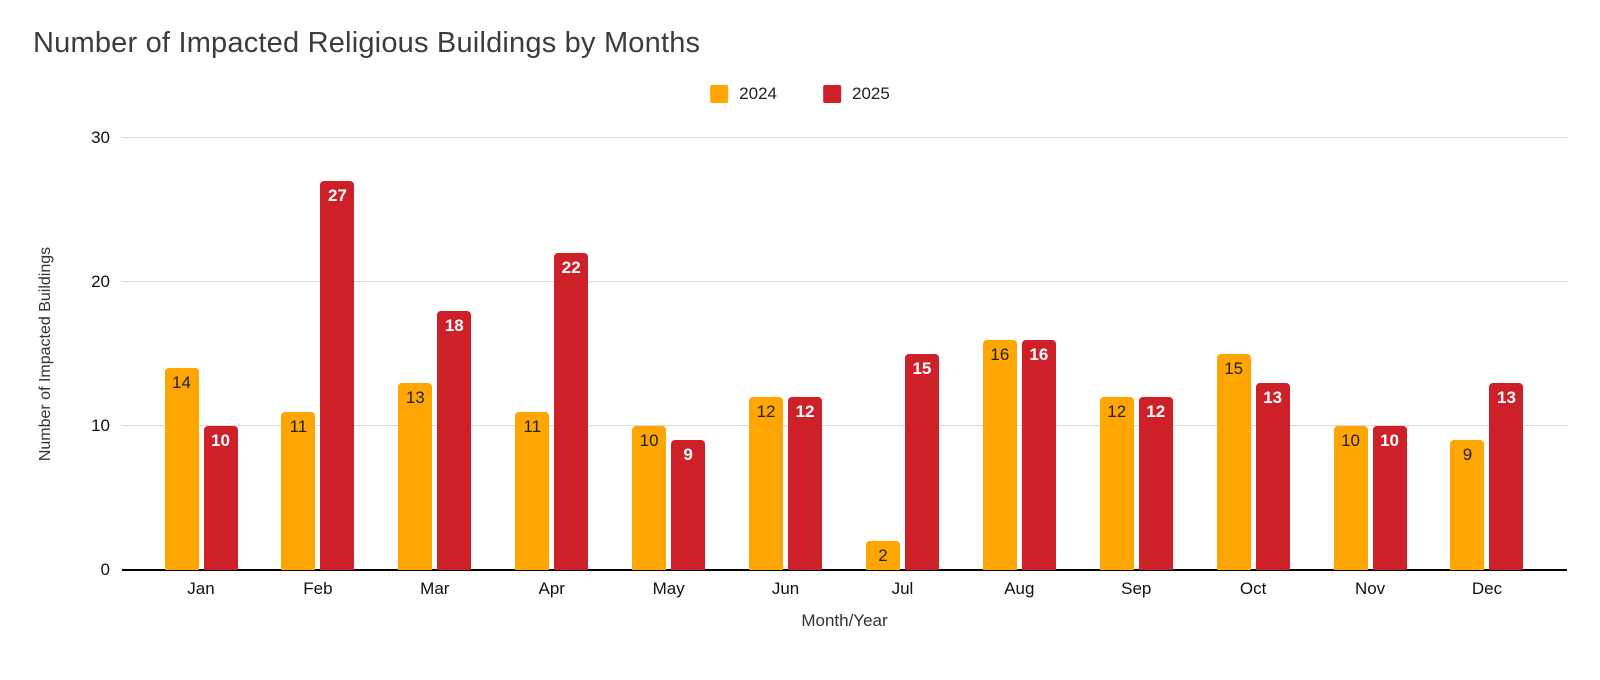 This screenshot has height=680, width=1600. What do you see at coordinates (337, 196) in the screenshot?
I see `bar-value-label: 27` at bounding box center [337, 196].